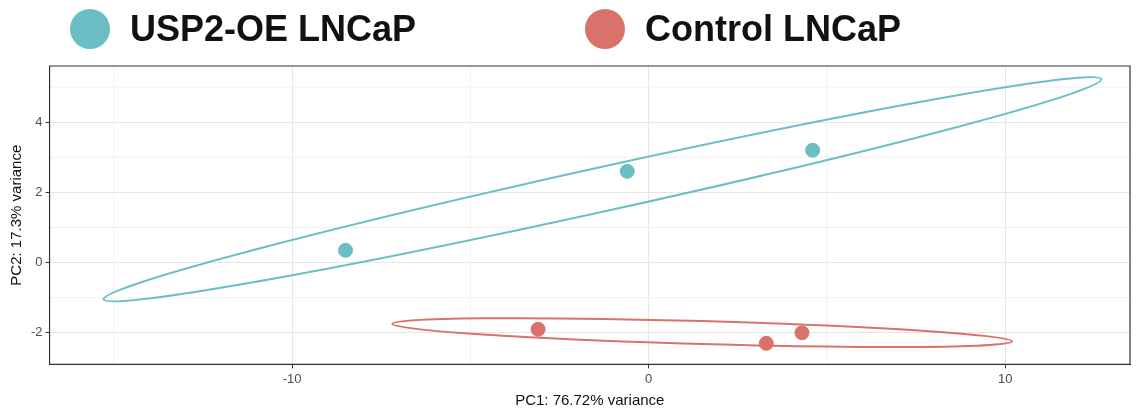 This screenshot has width=1138, height=412. What do you see at coordinates (39, 191) in the screenshot?
I see `y-tick-label: 2` at bounding box center [39, 191].